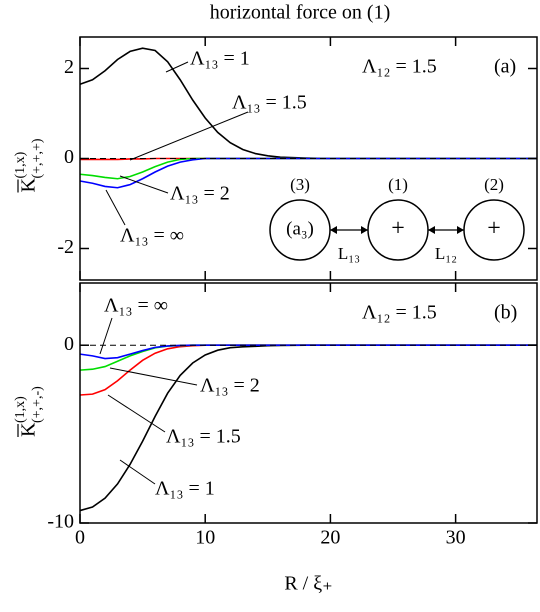 This screenshot has width=540, height=612. I want to click on y-axis-label: K(1,x) (+,+,-), so click(29, 411).